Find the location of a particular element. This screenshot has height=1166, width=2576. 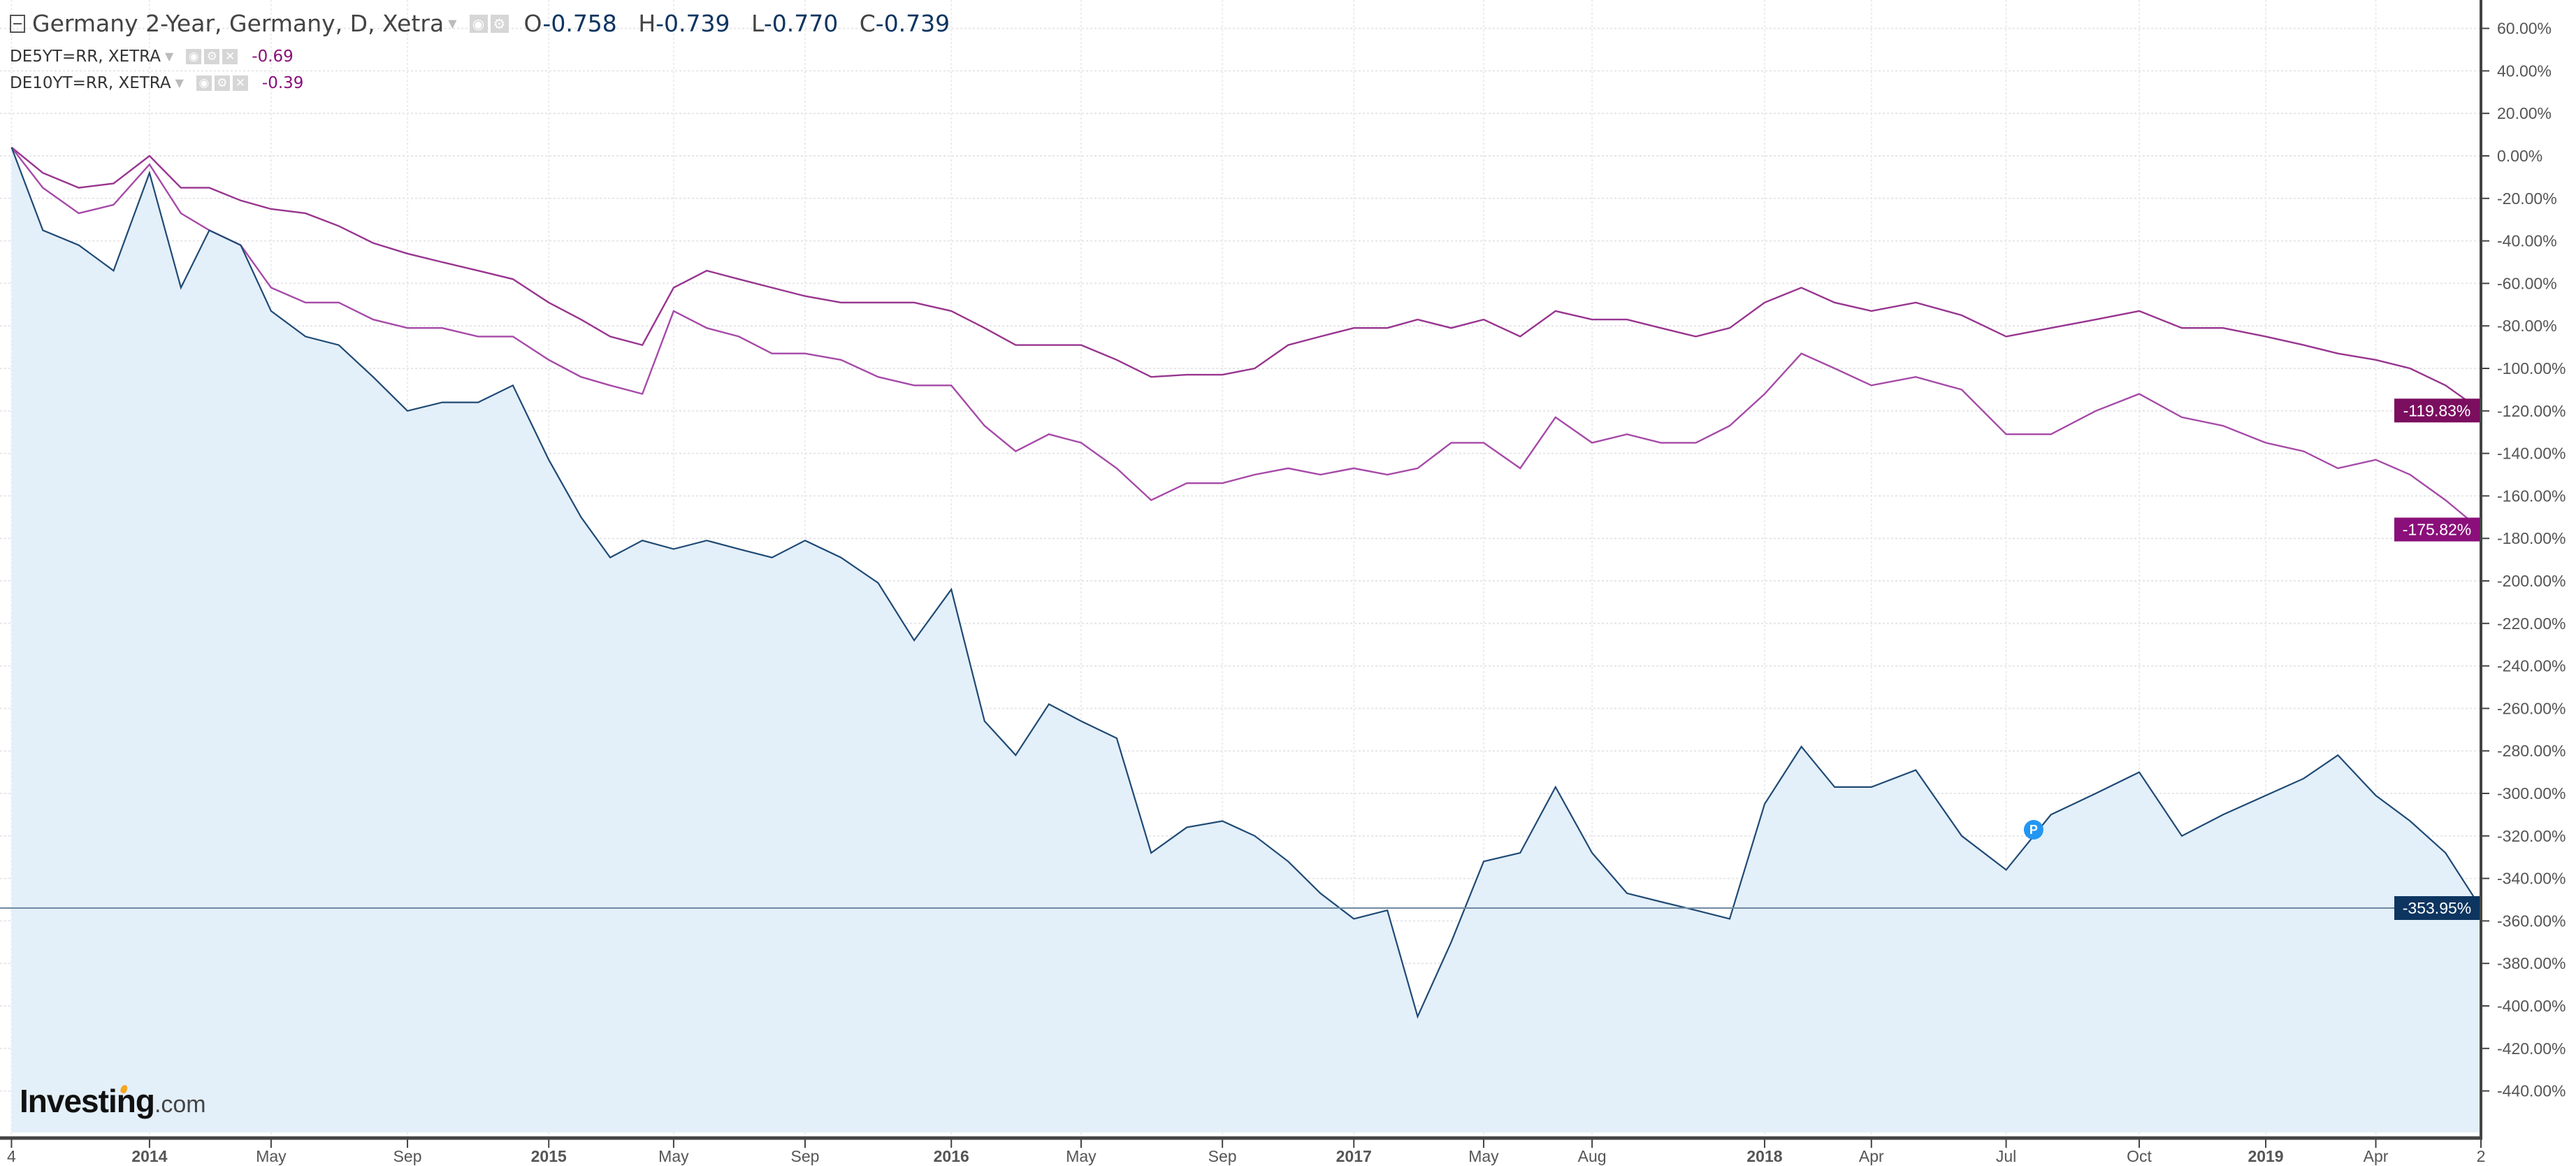

last-value-label: -353.95% is located at coordinates (2437, 908).